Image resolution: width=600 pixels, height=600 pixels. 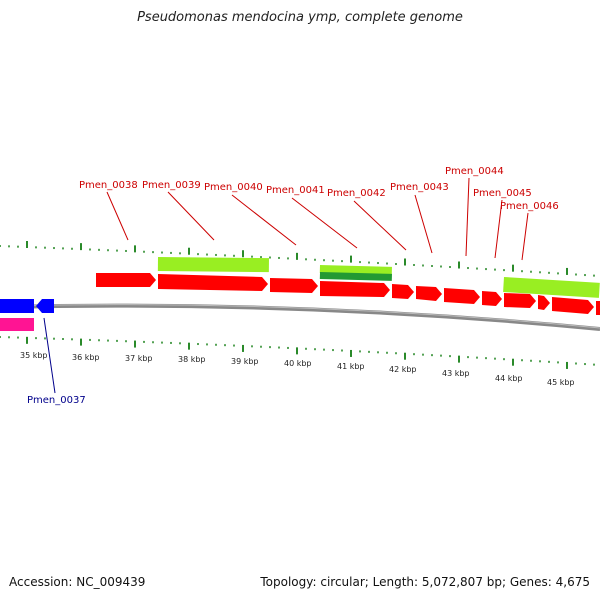 I want to click on forward-gene-track, so click(x=348, y=294).